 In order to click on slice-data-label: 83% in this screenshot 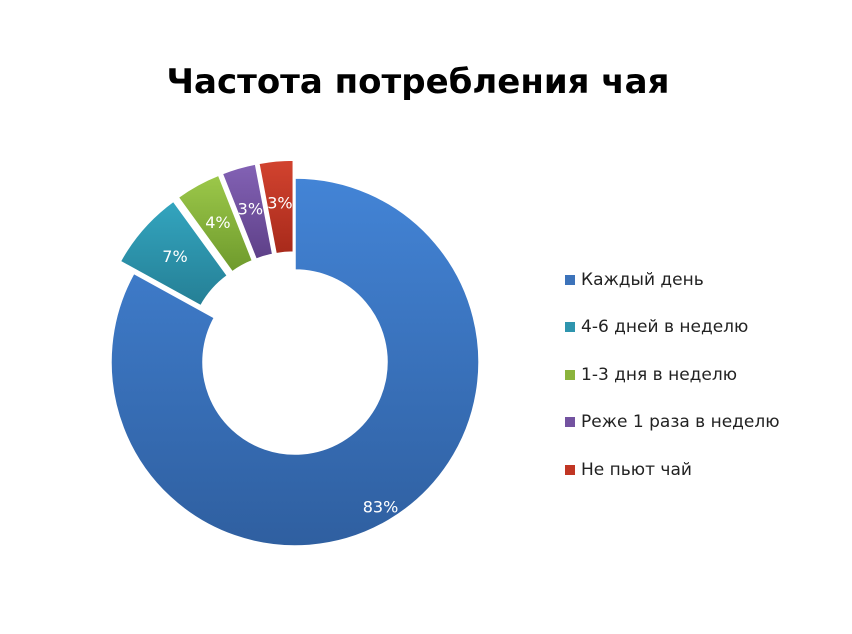, I will do `click(381, 507)`.